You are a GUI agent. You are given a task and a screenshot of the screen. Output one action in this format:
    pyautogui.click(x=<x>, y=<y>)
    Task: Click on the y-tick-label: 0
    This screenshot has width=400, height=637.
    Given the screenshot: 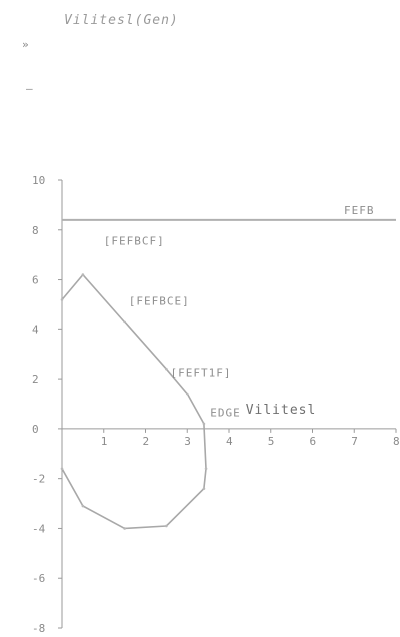 What is the action you would take?
    pyautogui.click(x=35, y=429)
    